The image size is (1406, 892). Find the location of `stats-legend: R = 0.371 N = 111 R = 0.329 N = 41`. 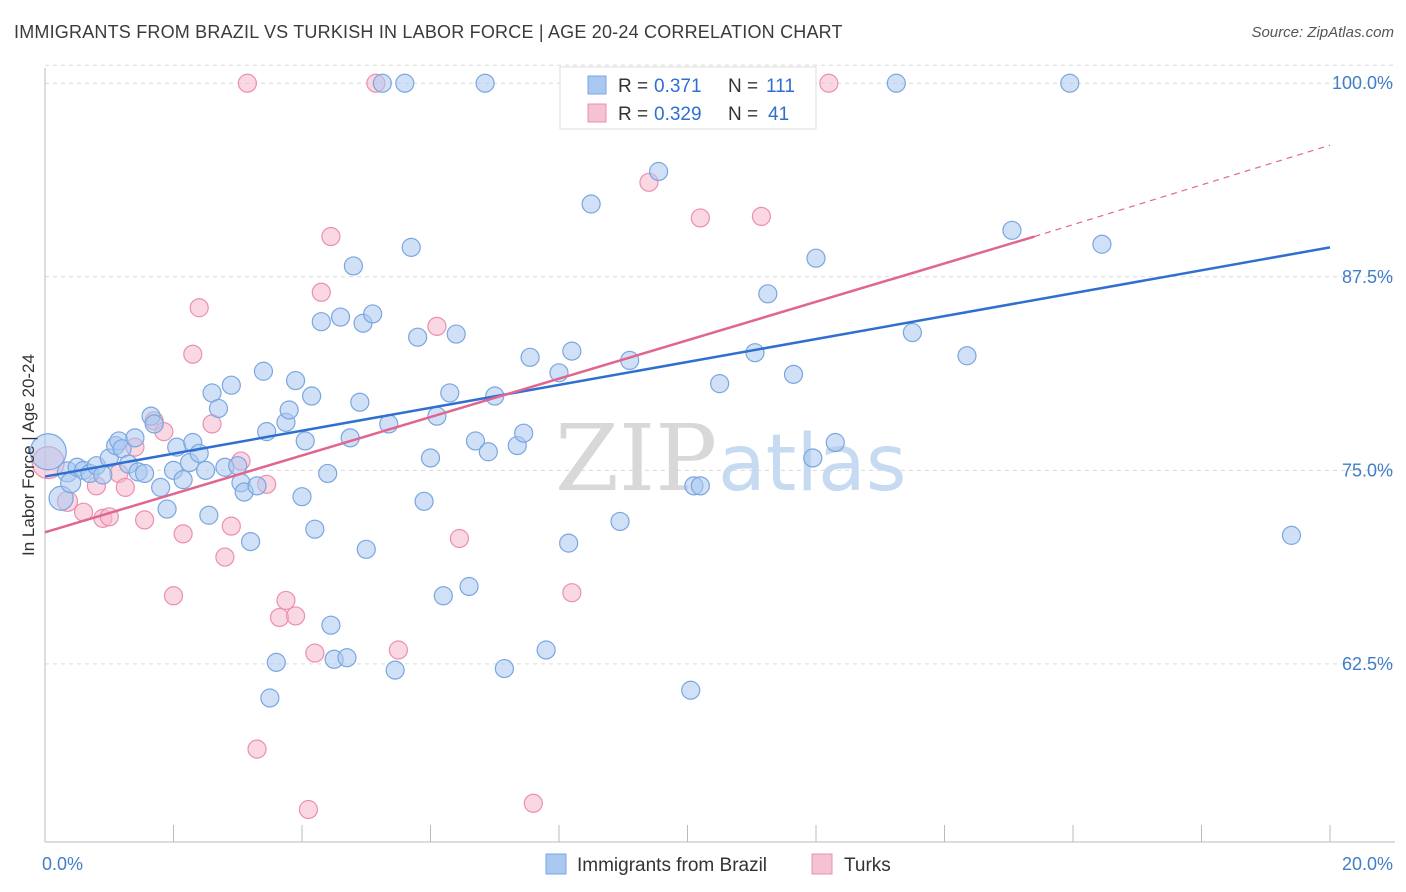

stats-legend: R = 0.371 N = 111 R = 0.329 N = 41 is located at coordinates (688, 98).